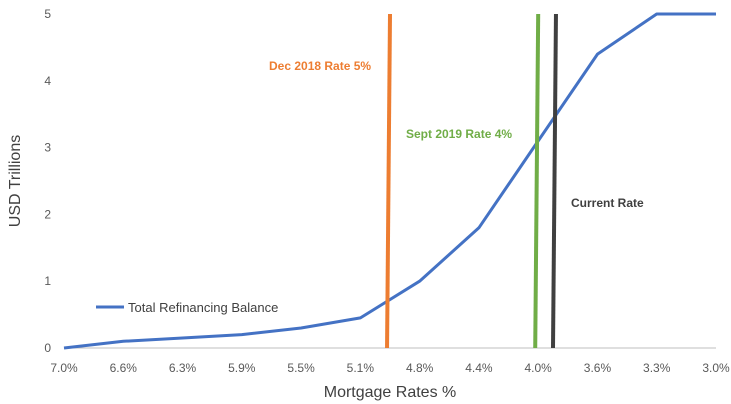 This screenshot has width=731, height=404. I want to click on x-tick-label: 3.0%, so click(716, 368).